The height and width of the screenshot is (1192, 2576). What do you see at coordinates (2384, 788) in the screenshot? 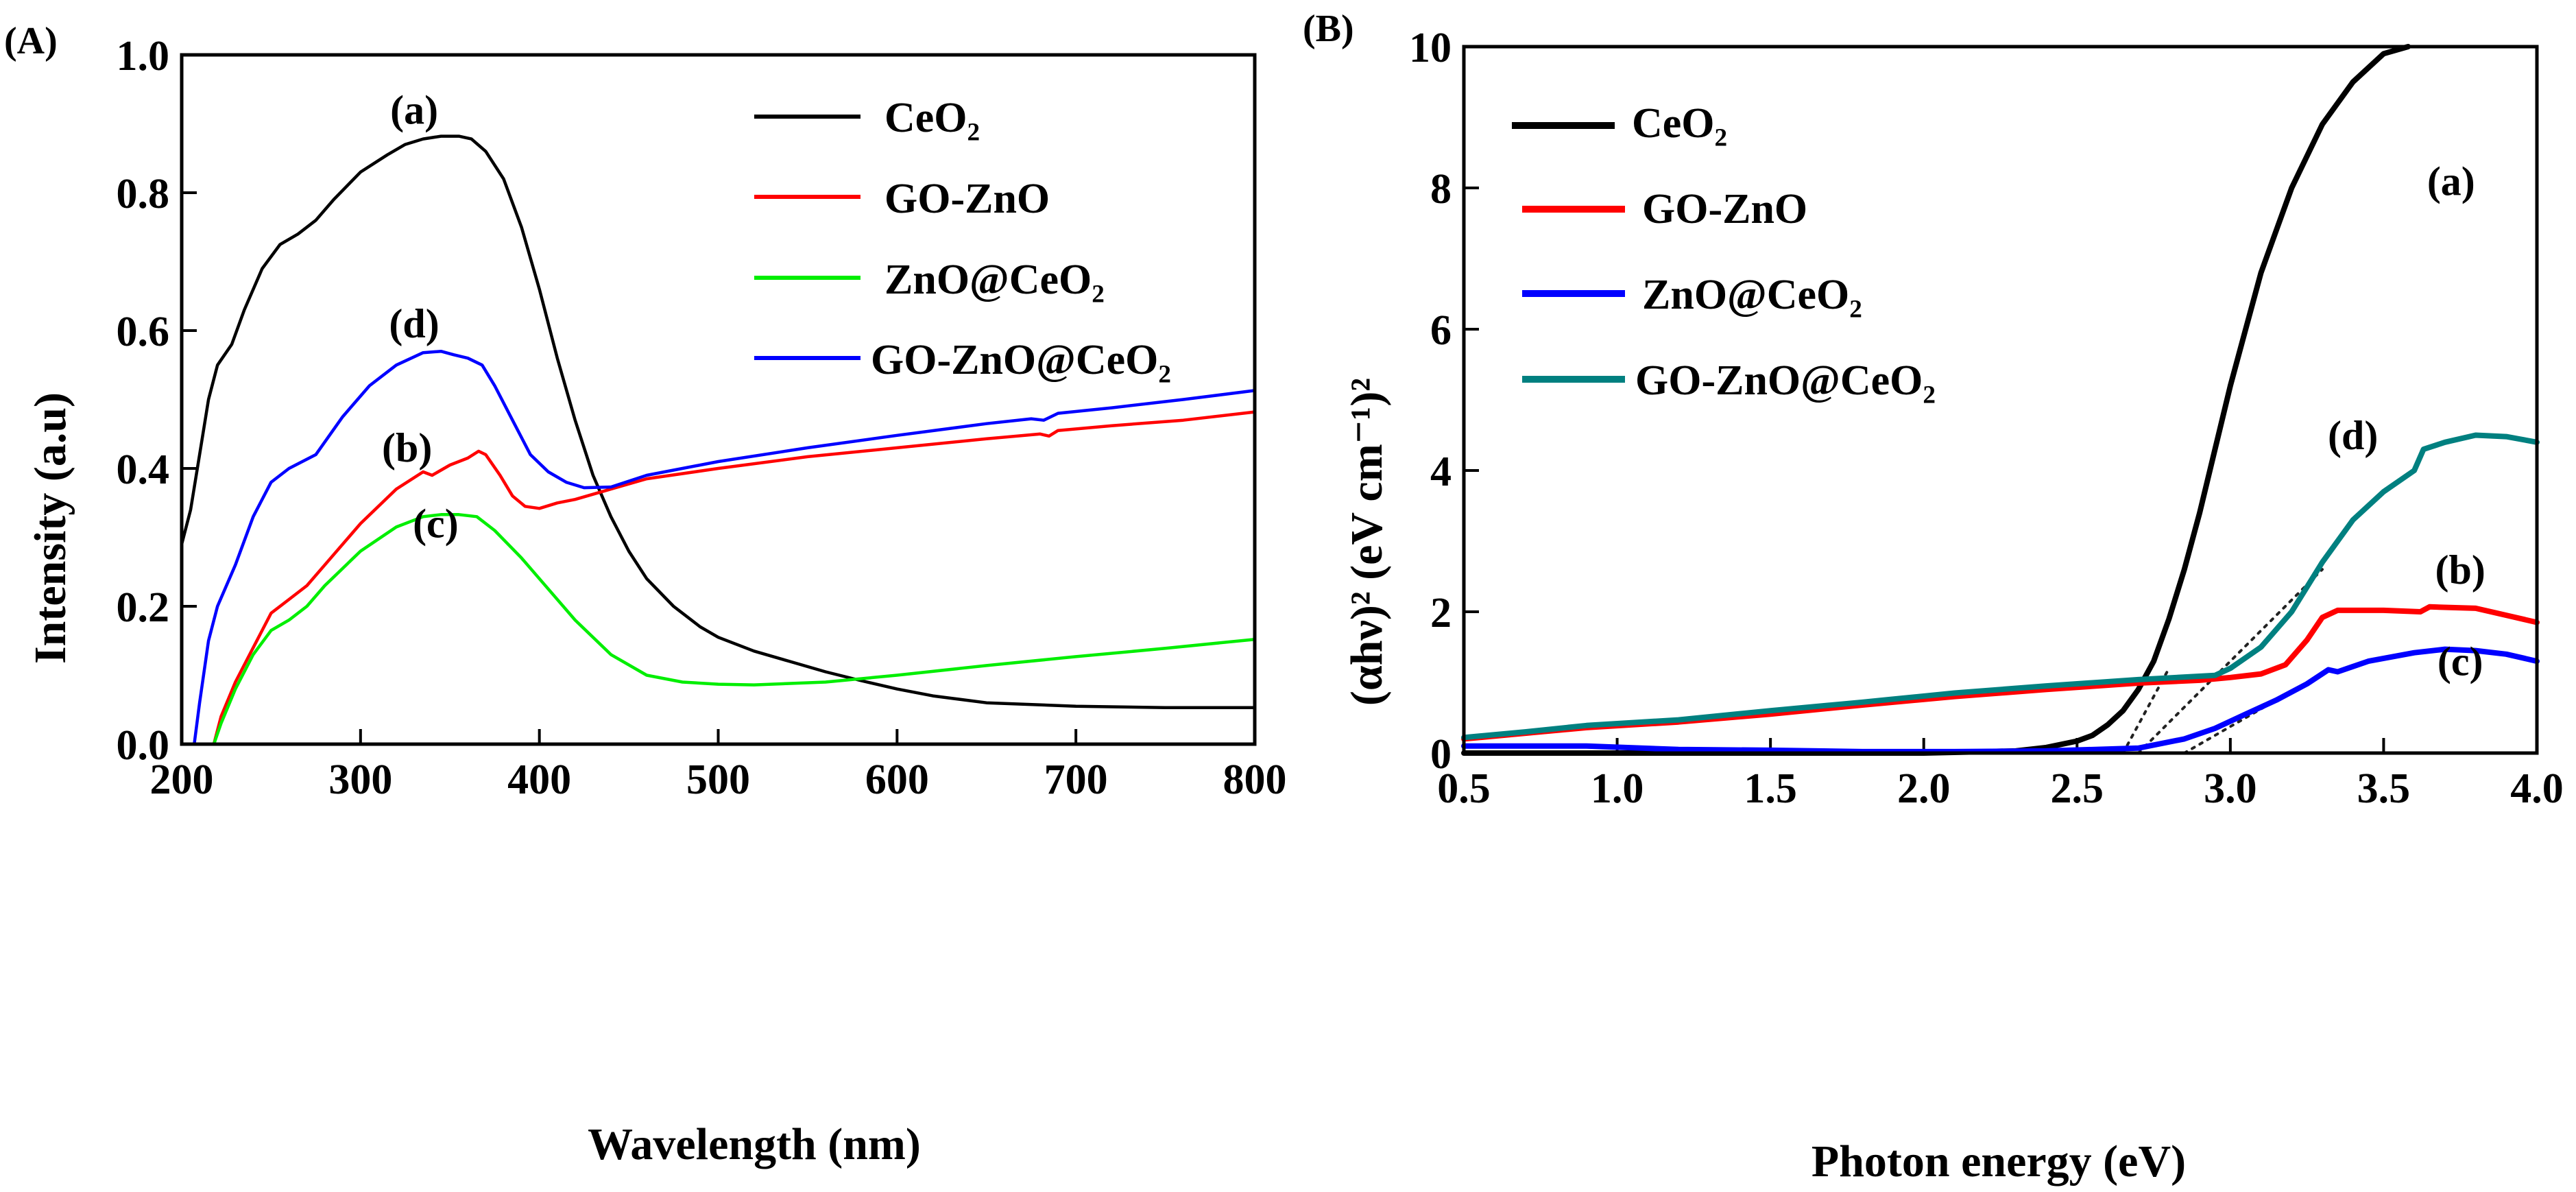
I see `b-xtick-label: 3.5` at bounding box center [2384, 788].